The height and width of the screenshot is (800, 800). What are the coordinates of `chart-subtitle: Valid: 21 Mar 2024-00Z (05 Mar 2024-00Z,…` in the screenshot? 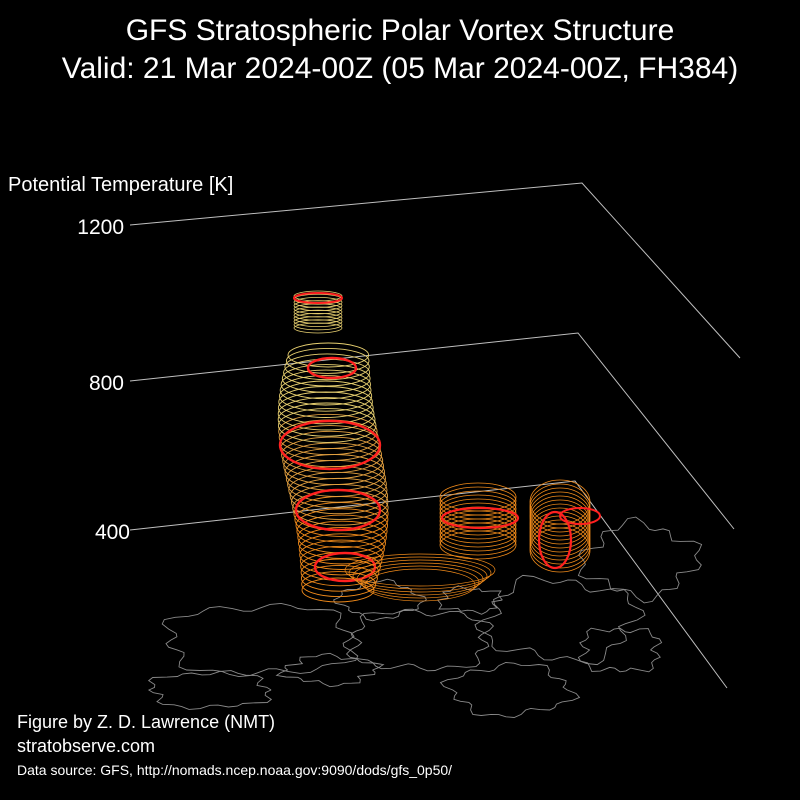 It's located at (400, 68).